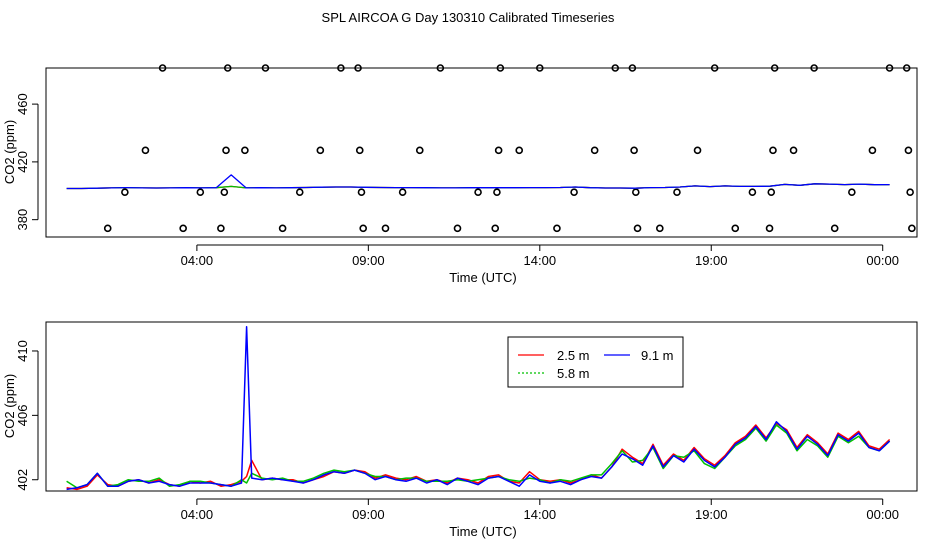 The width and height of the screenshot is (936, 540). I want to click on top-x-axis: 04:00 09:00 14:00 19:00 00:00, so click(540, 256).